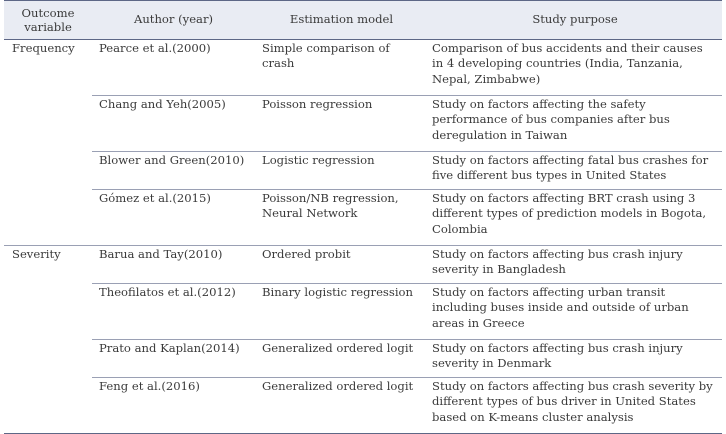 The image size is (726, 434). What do you see at coordinates (173, 217) in the screenshot?
I see `author-cell: Gómez et al.(2015)` at bounding box center [173, 217].